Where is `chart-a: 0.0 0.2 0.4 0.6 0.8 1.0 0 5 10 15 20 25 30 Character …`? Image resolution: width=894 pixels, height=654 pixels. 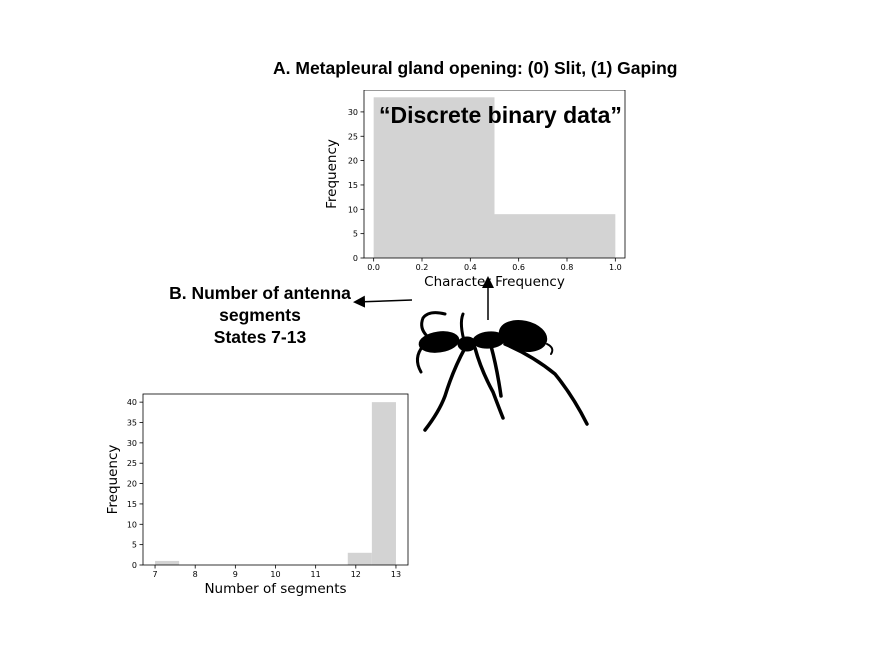 chart-a: 0.0 0.2 0.4 0.6 0.8 1.0 0 5 10 15 20 25 30 Character … is located at coordinates (475, 190).